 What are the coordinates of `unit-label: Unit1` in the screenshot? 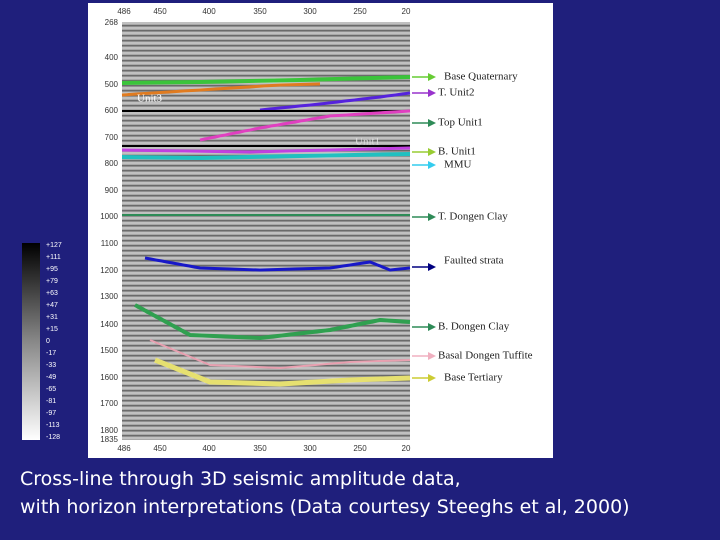 It's located at (367, 142).